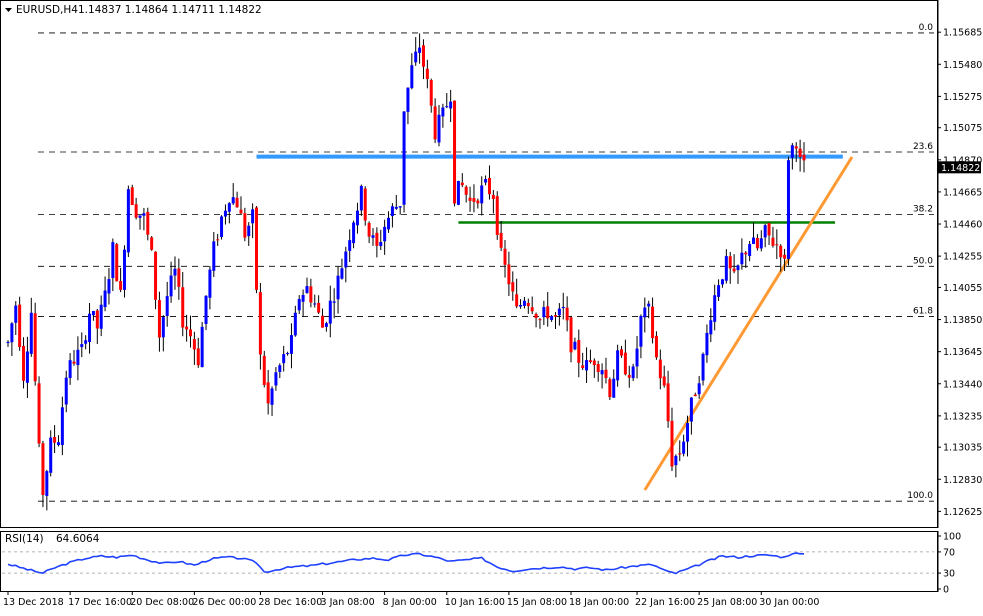  I want to click on rsi-series, so click(468, 563).